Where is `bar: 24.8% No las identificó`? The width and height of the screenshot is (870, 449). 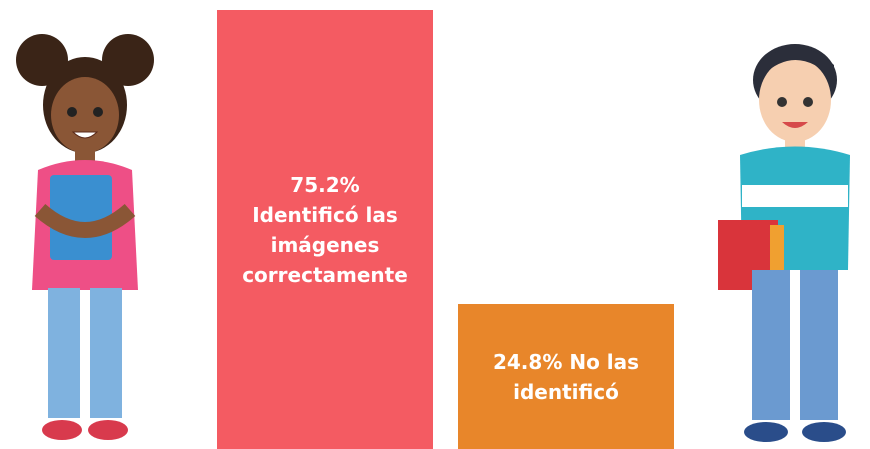
bar: 24.8% No las identificó is located at coordinates (566, 376).